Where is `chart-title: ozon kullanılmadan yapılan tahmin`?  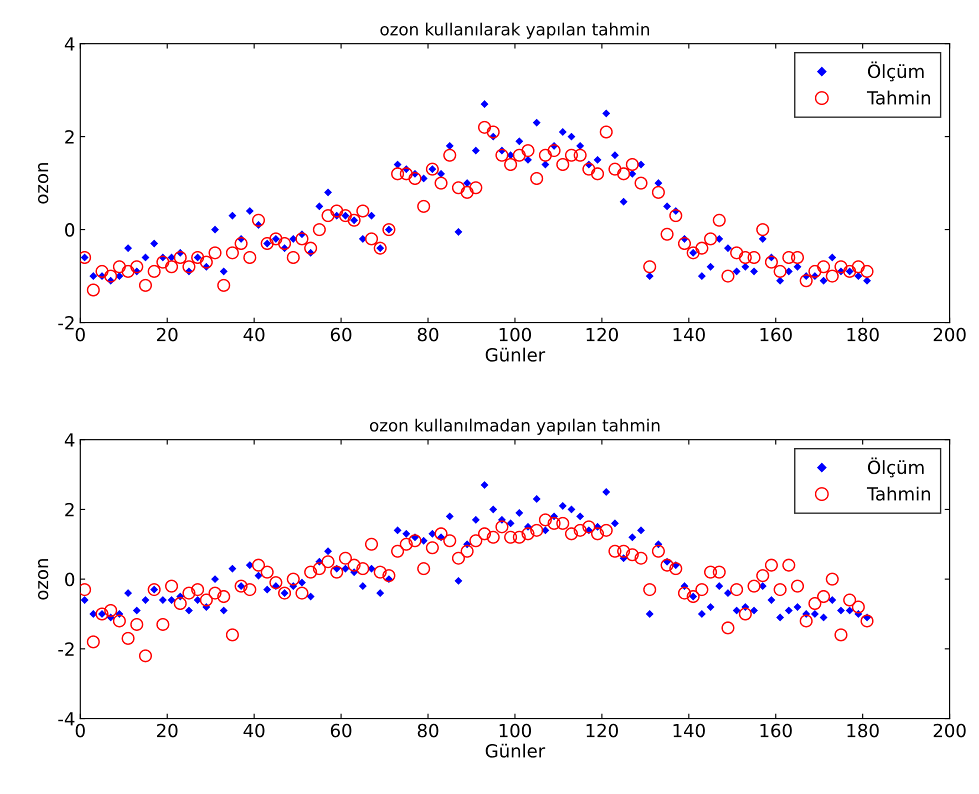 chart-title: ozon kullanılmadan yapılan tahmin is located at coordinates (515, 426).